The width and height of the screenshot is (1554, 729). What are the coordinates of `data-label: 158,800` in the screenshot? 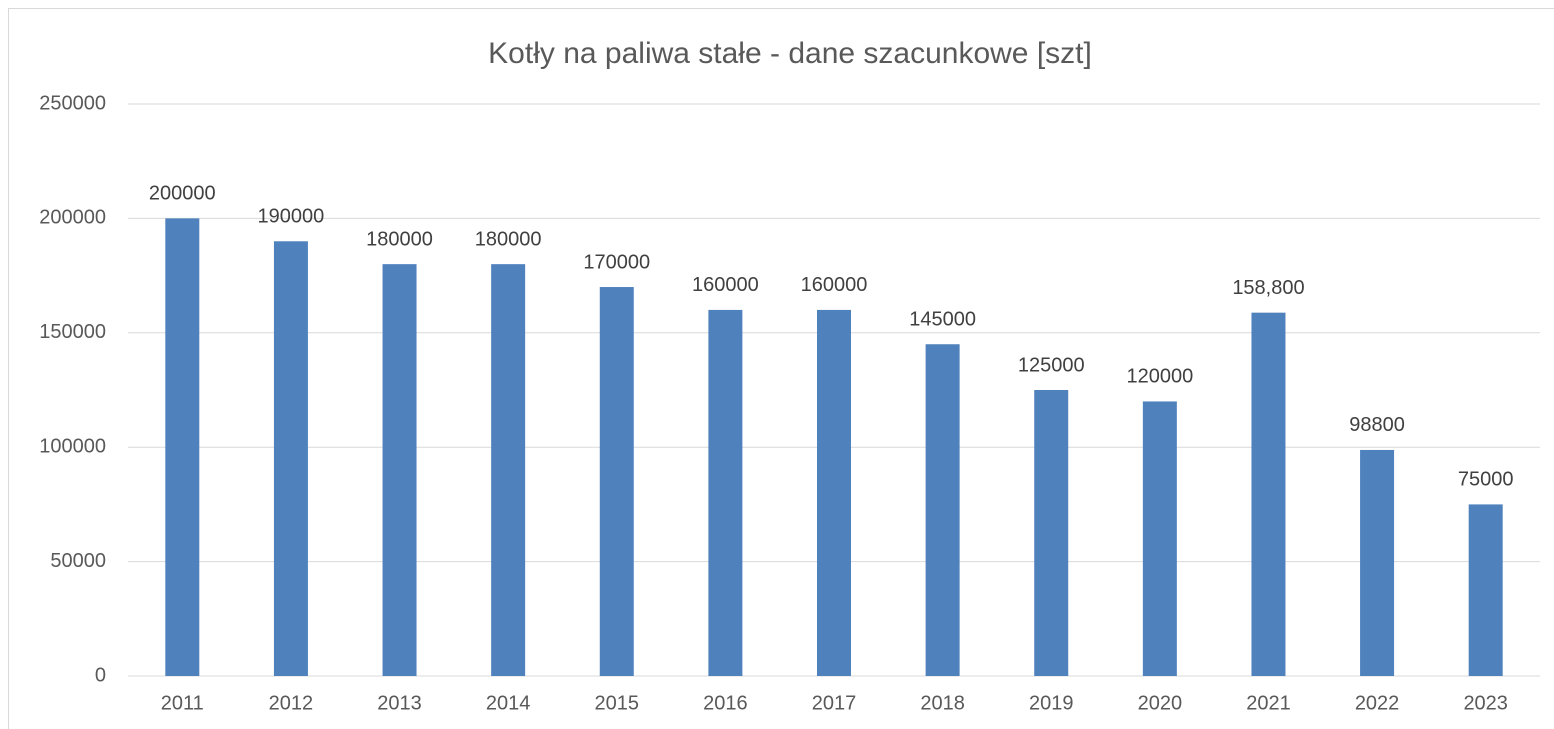 It's located at (1268, 288).